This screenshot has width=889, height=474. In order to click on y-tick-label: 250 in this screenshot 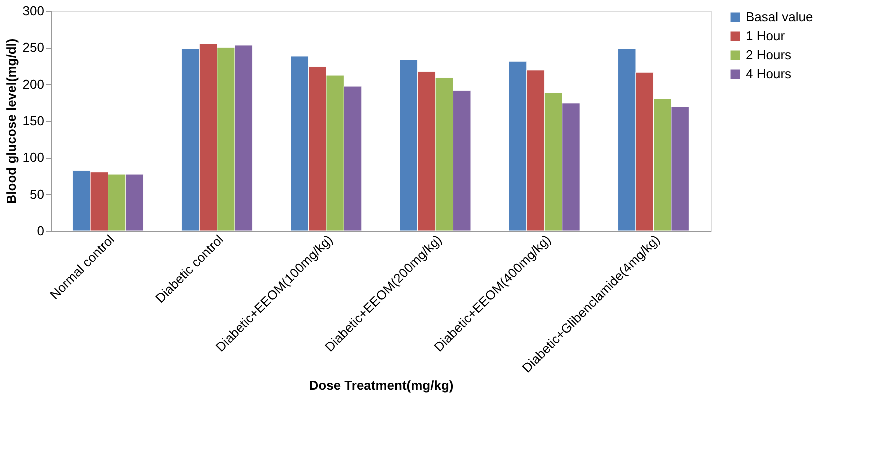, I will do `click(33, 48)`.